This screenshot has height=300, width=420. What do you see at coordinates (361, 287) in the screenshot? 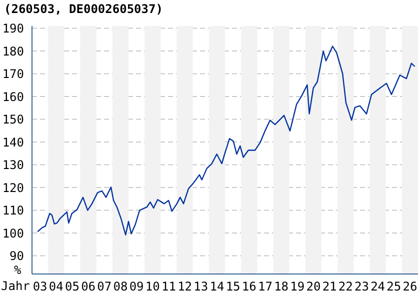
I see `x-tick-label: 23` at bounding box center [361, 287].